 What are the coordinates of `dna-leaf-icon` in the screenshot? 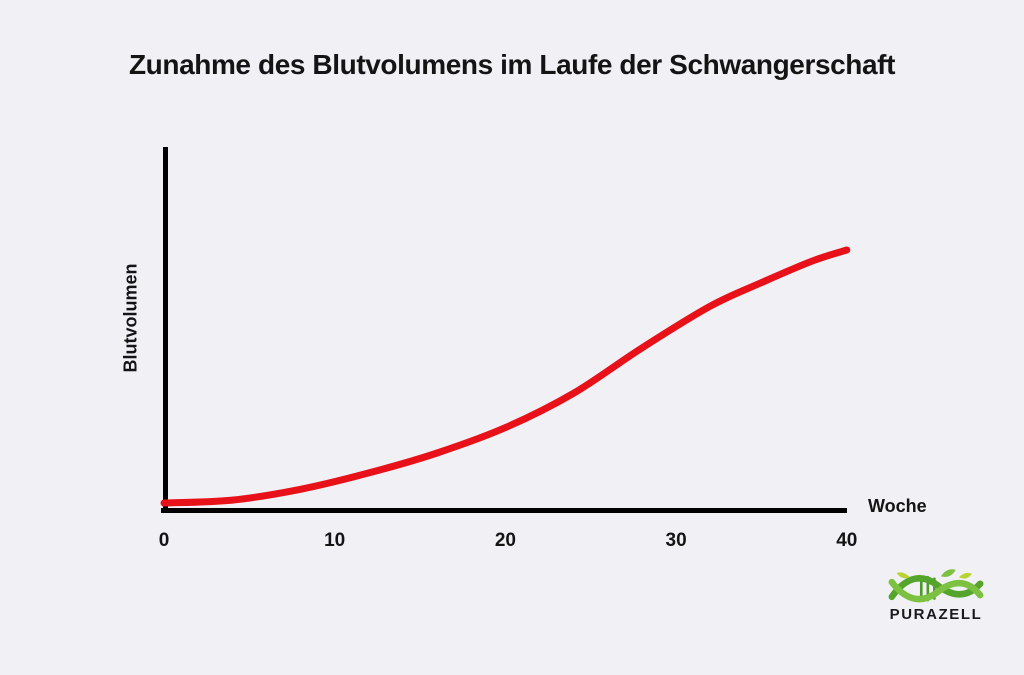 It's located at (936, 586).